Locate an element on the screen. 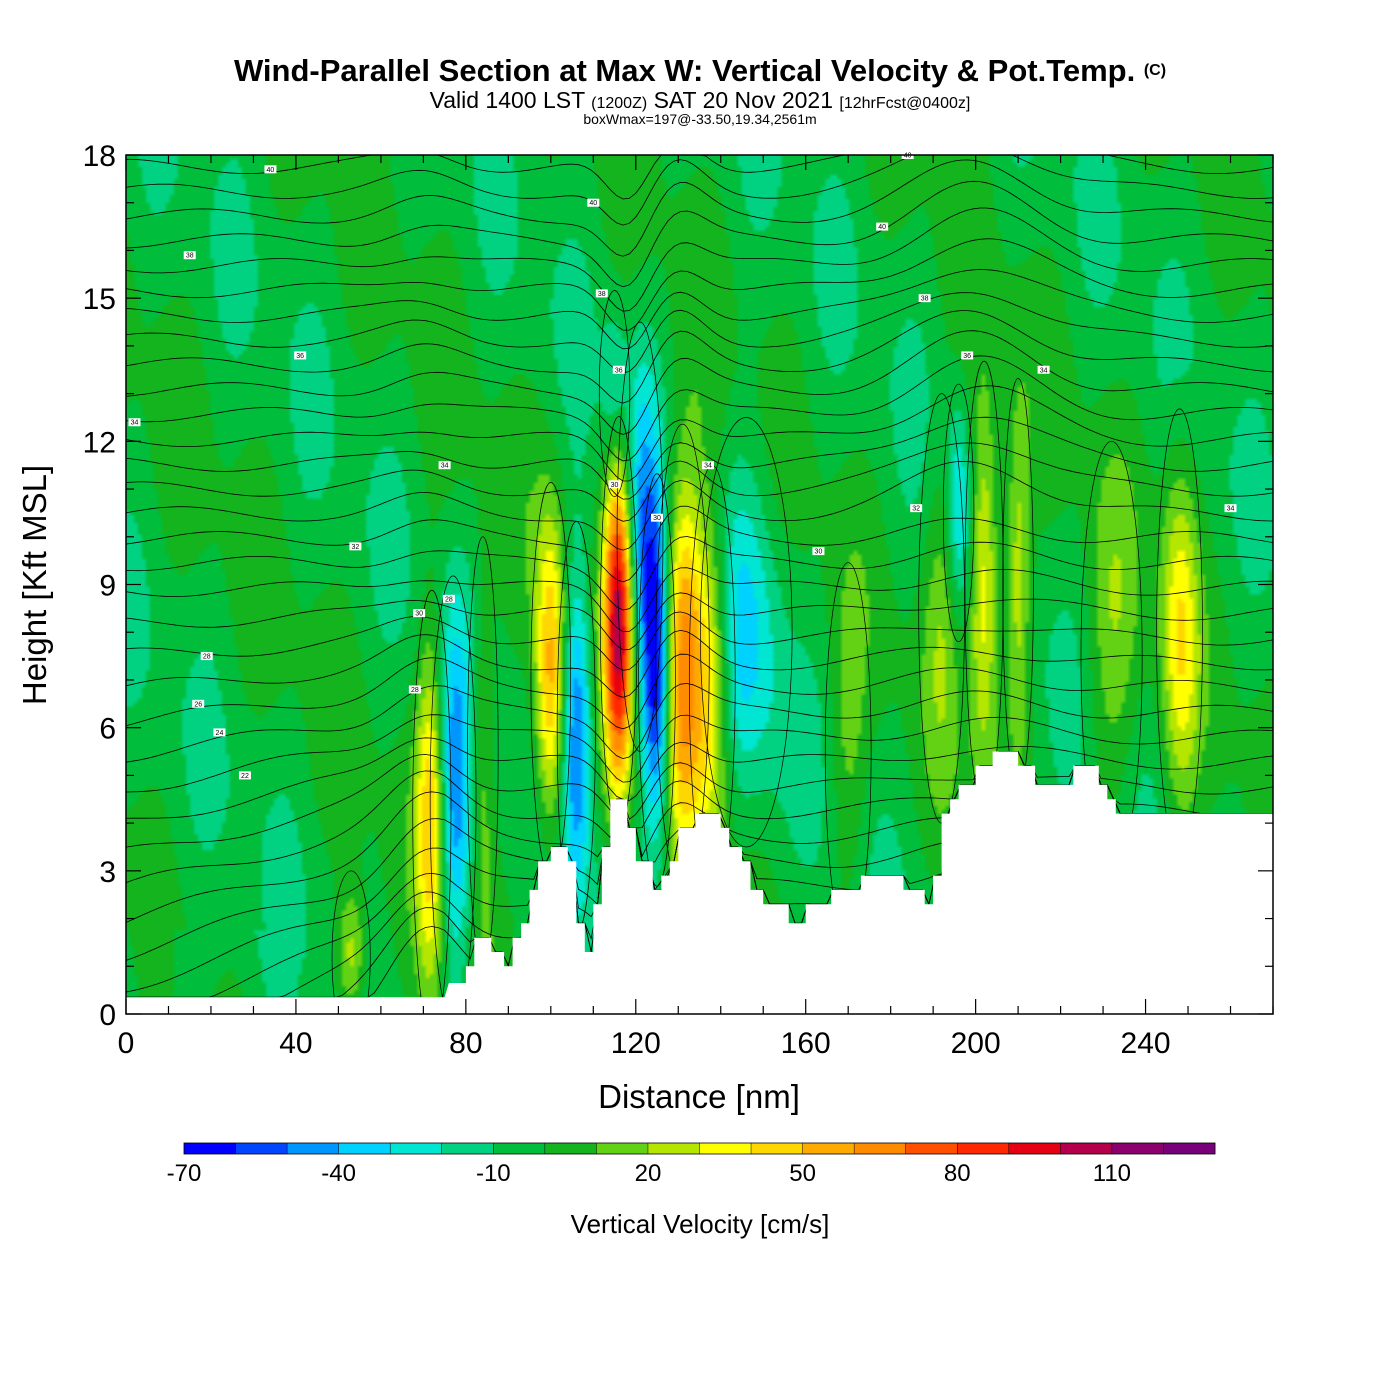  theta-contour-label-text: 28 is located at coordinates (415, 690).